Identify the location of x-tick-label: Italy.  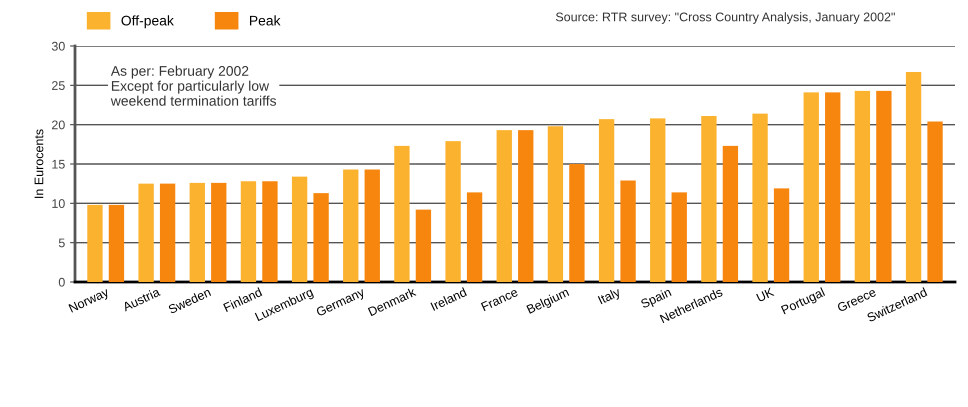
(610, 296).